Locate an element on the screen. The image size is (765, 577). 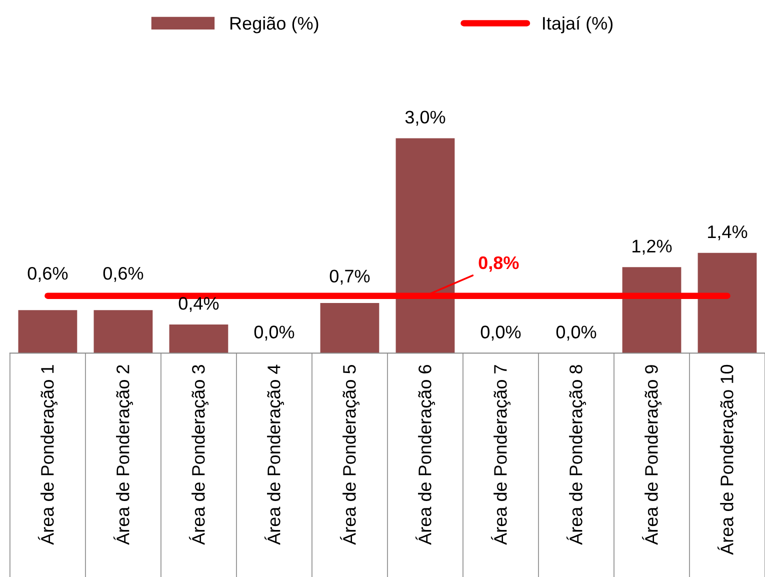
x-tick-label: Área de Ponderação 4 is located at coordinates (274, 454).